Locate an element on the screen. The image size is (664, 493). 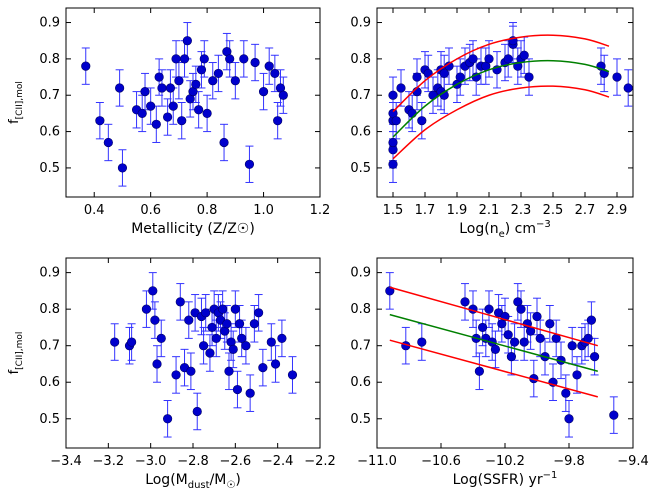
x-tick-label: −2.2 is located at coordinates (320, 461).